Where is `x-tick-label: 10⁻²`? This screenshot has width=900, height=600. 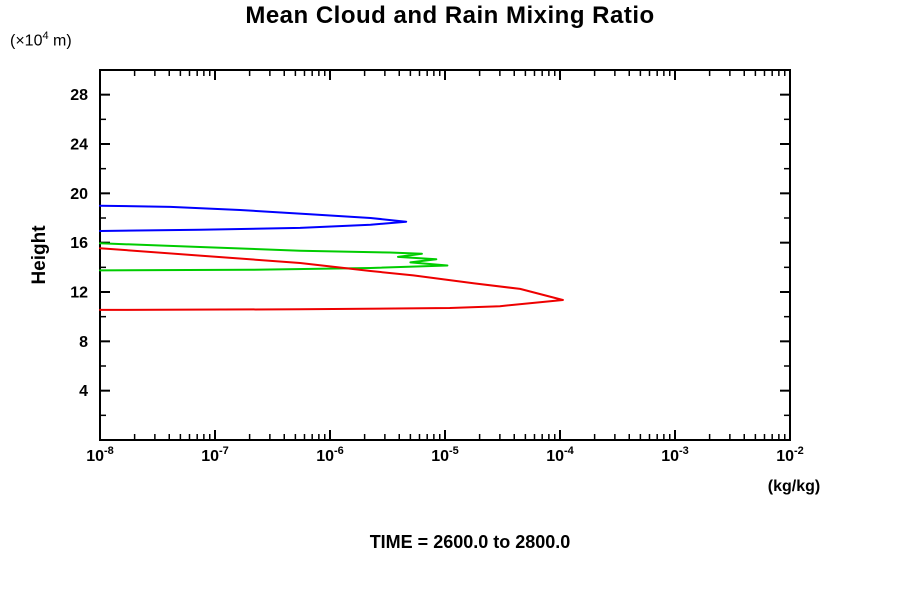 x-tick-label: 10⁻² is located at coordinates (790, 455).